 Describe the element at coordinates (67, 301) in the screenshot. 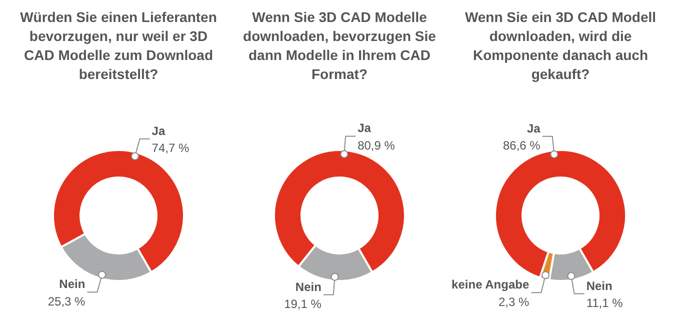

I see `data-label: 25,3 %` at that location.